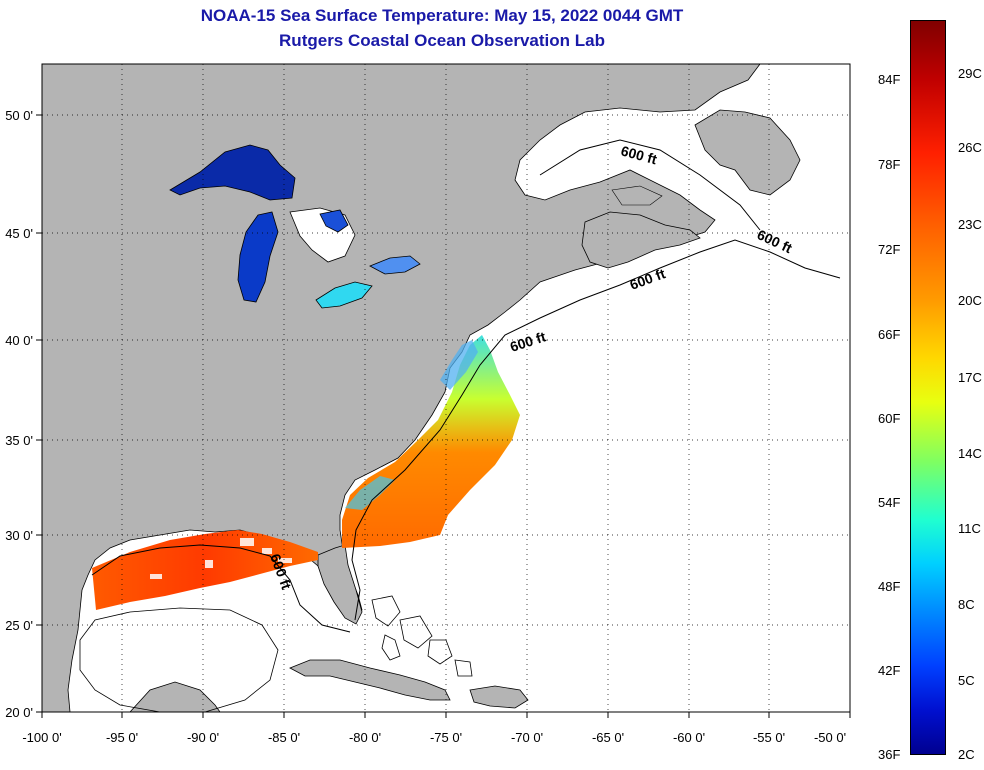 Image resolution: width=984 pixels, height=770 pixels. Describe the element at coordinates (966, 604) in the screenshot. I see `colorbar-label-8c: 8C` at that location.